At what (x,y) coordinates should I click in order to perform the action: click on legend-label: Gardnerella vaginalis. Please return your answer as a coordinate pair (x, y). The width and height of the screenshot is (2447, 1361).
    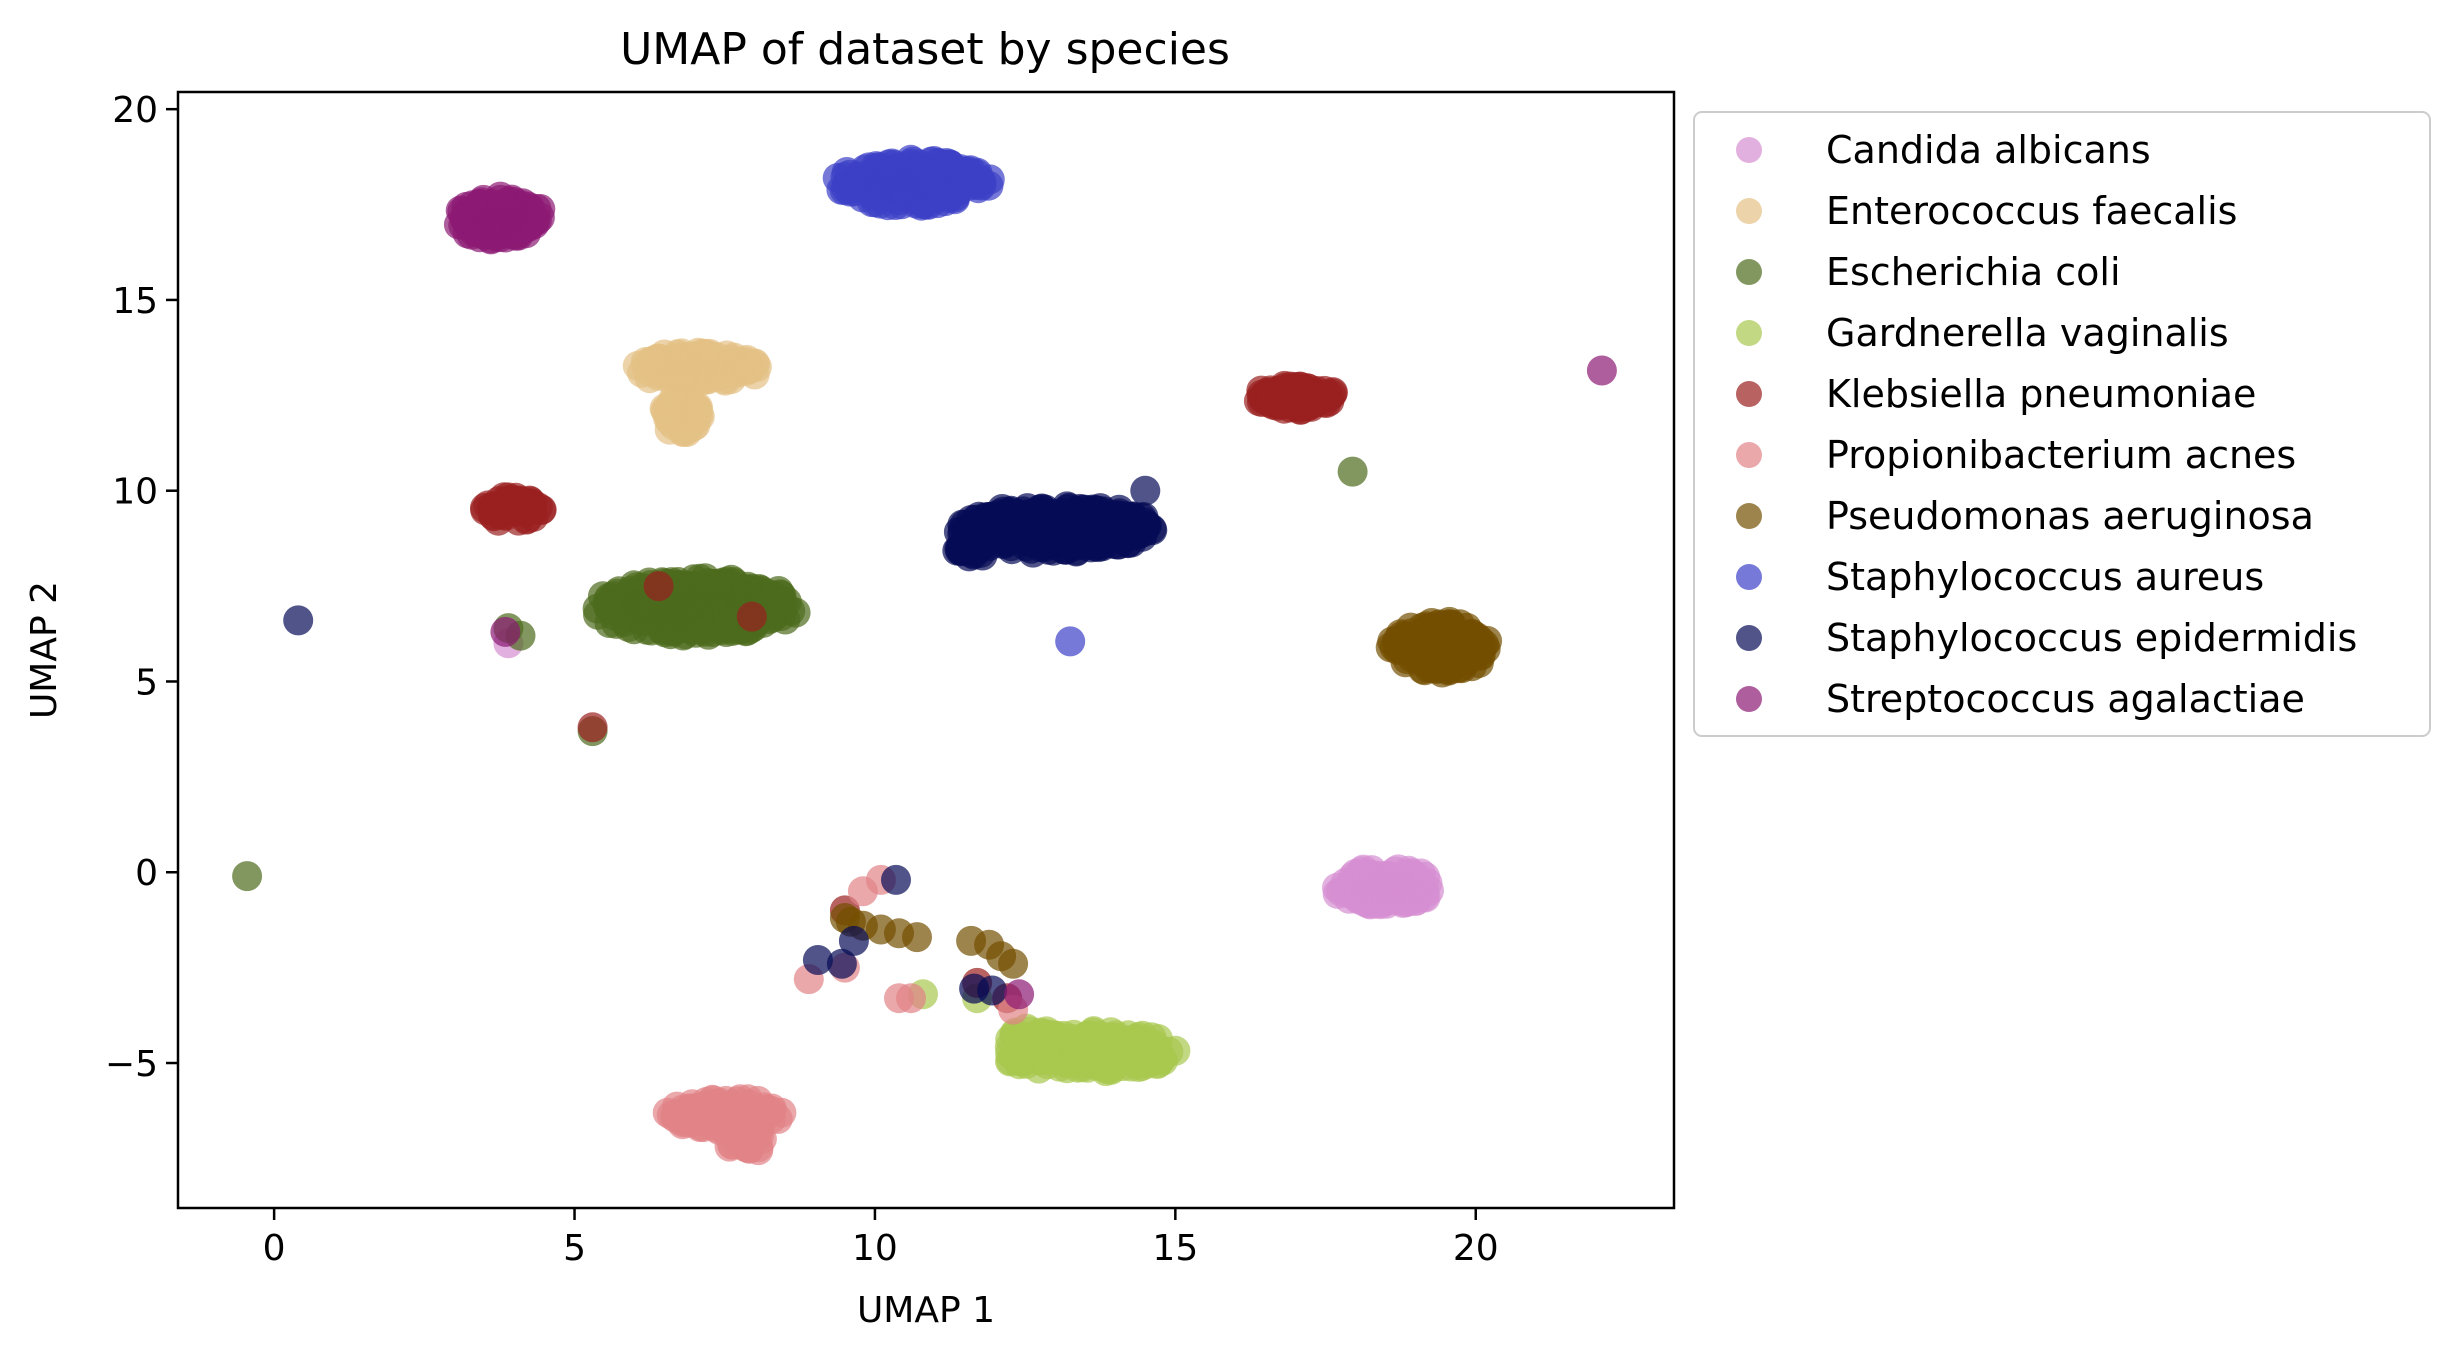
    Looking at the image, I should click on (2027, 333).